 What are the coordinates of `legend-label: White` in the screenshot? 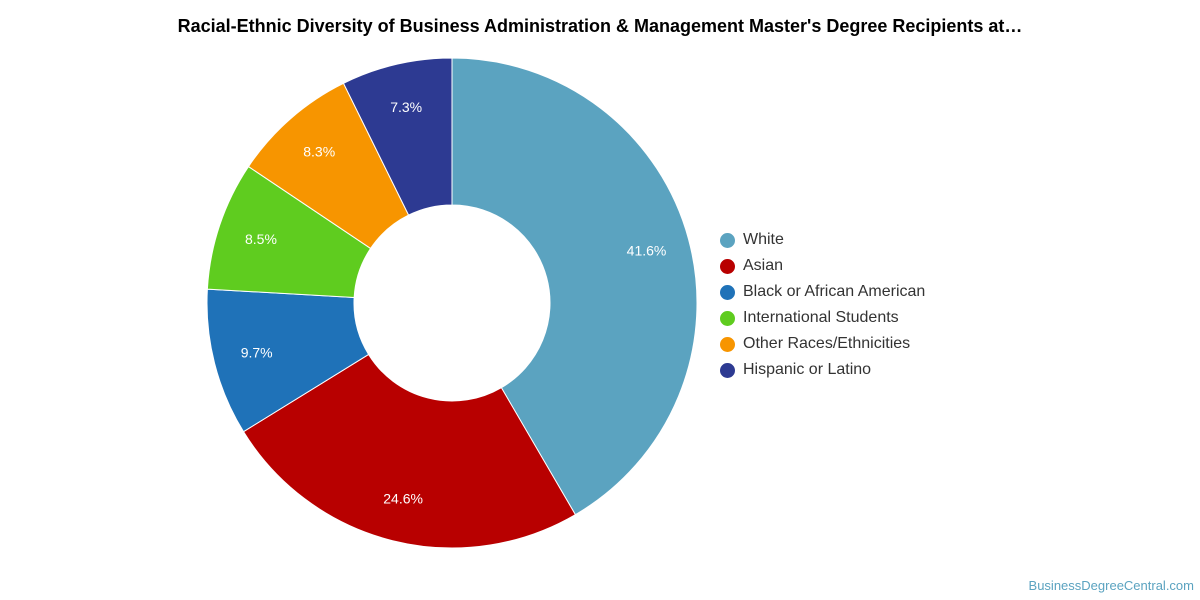 It's located at (763, 239).